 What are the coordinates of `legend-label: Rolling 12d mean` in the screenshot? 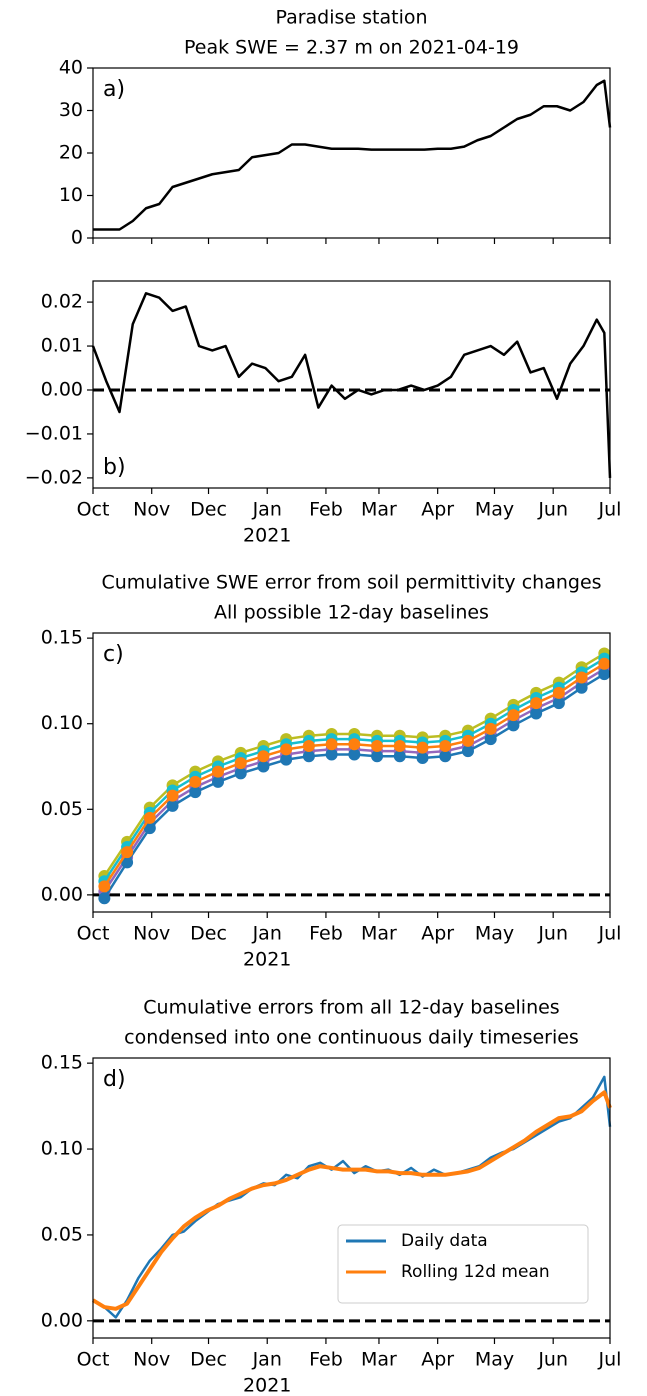 It's located at (475, 1272).